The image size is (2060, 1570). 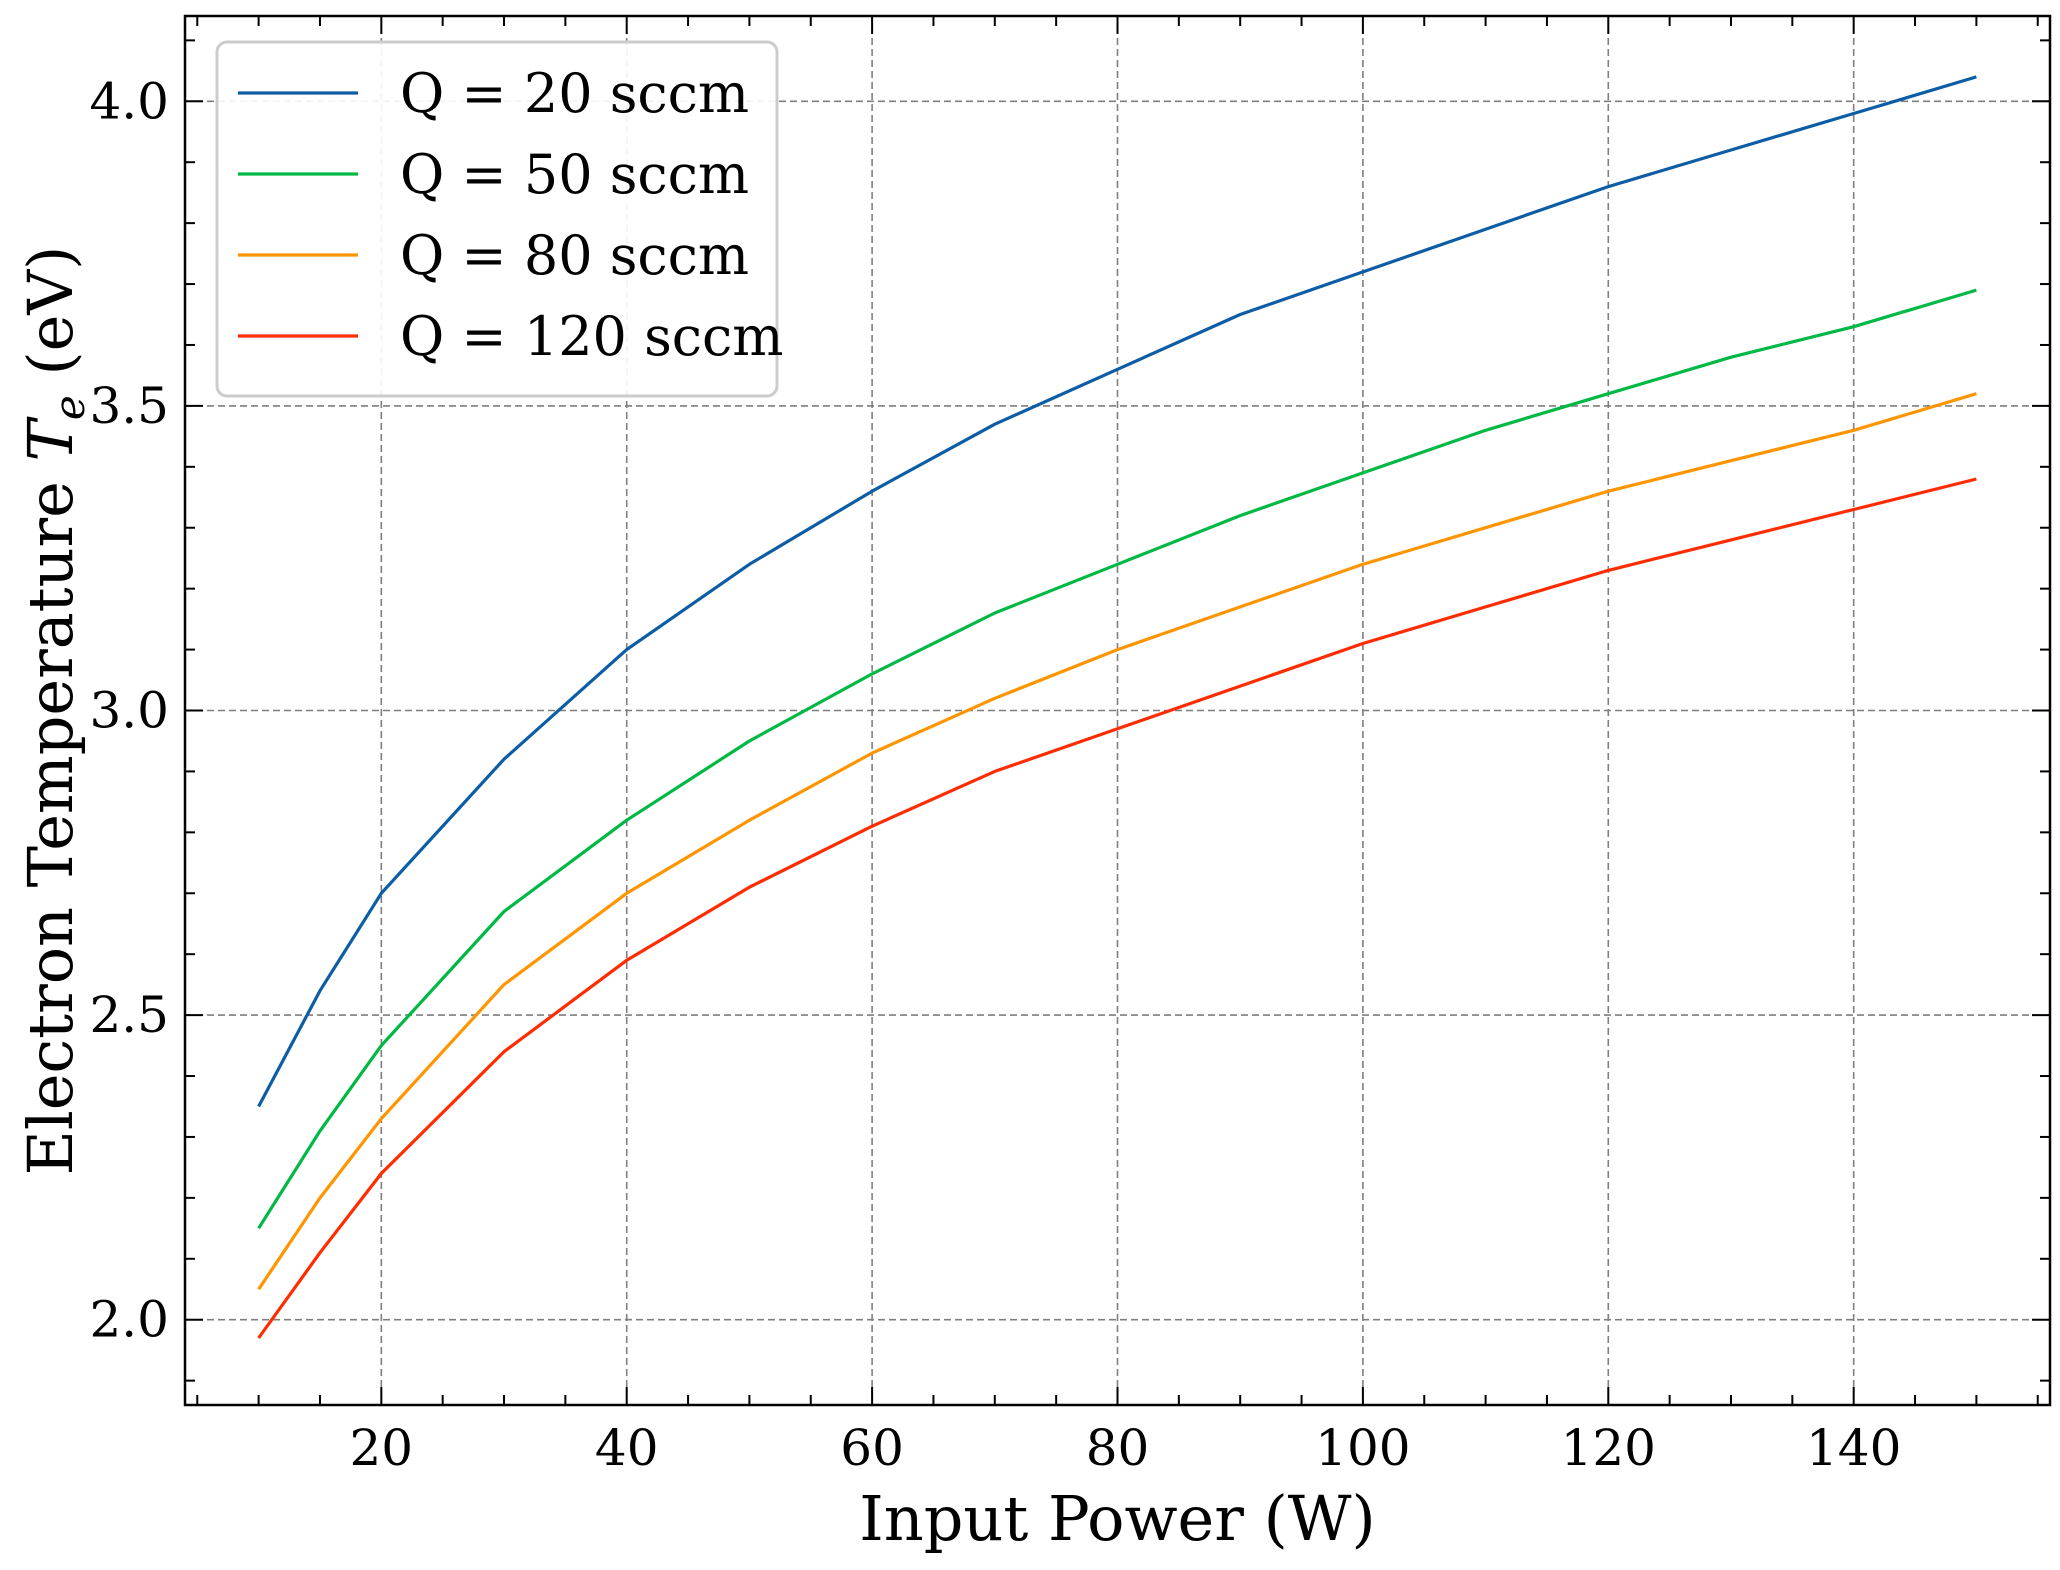 I want to click on x-tick-label: 100, so click(x=1362, y=1448).